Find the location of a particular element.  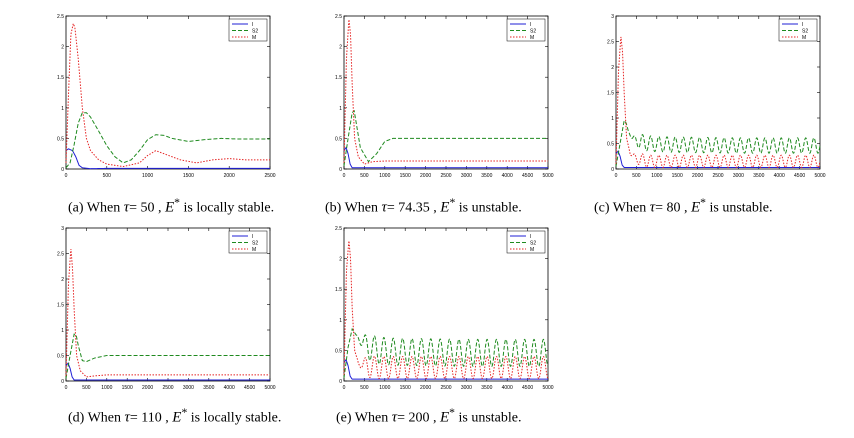

x-tick-label: 3000 is located at coordinates (188, 388).